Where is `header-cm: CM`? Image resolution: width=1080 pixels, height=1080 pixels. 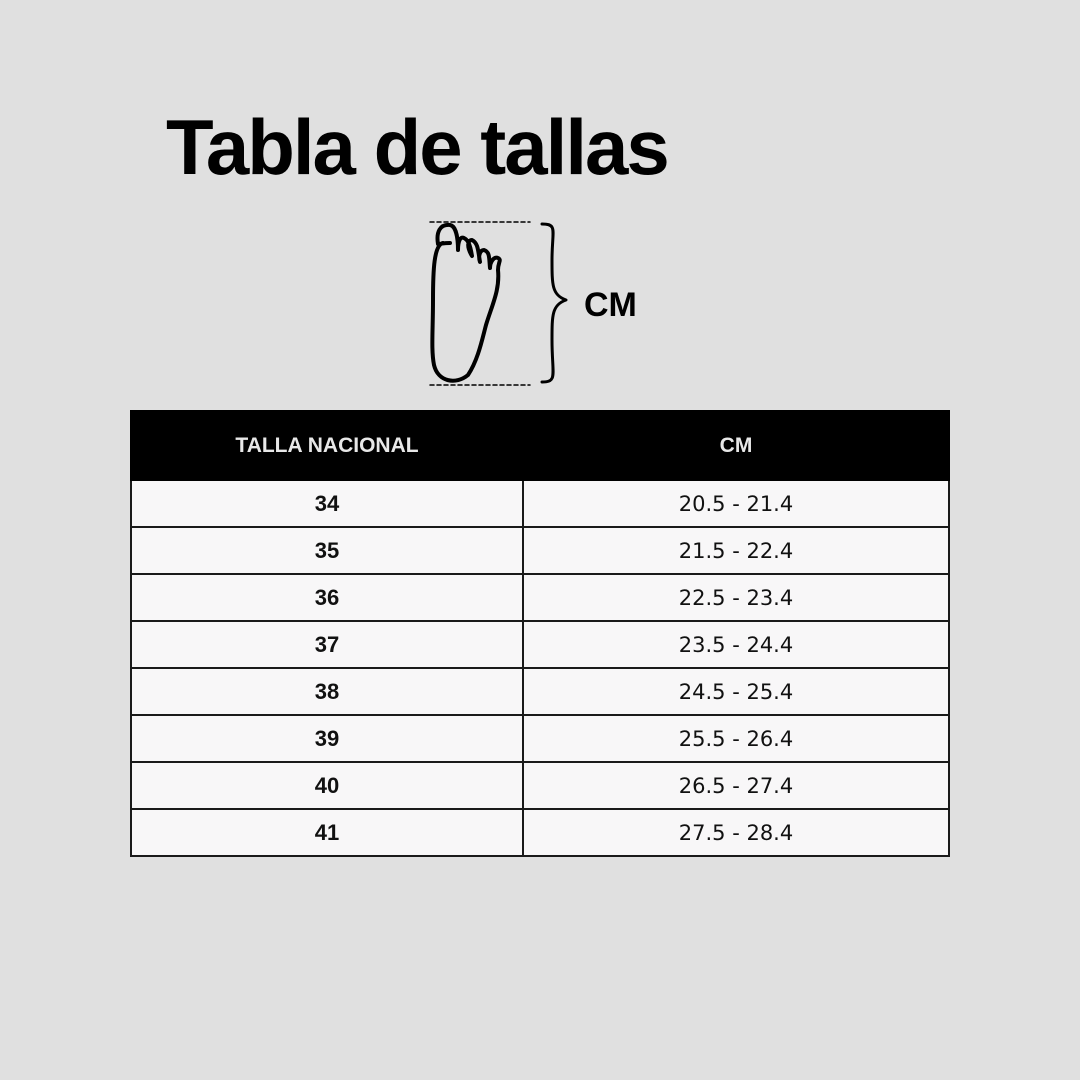 header-cm: CM is located at coordinates (736, 445).